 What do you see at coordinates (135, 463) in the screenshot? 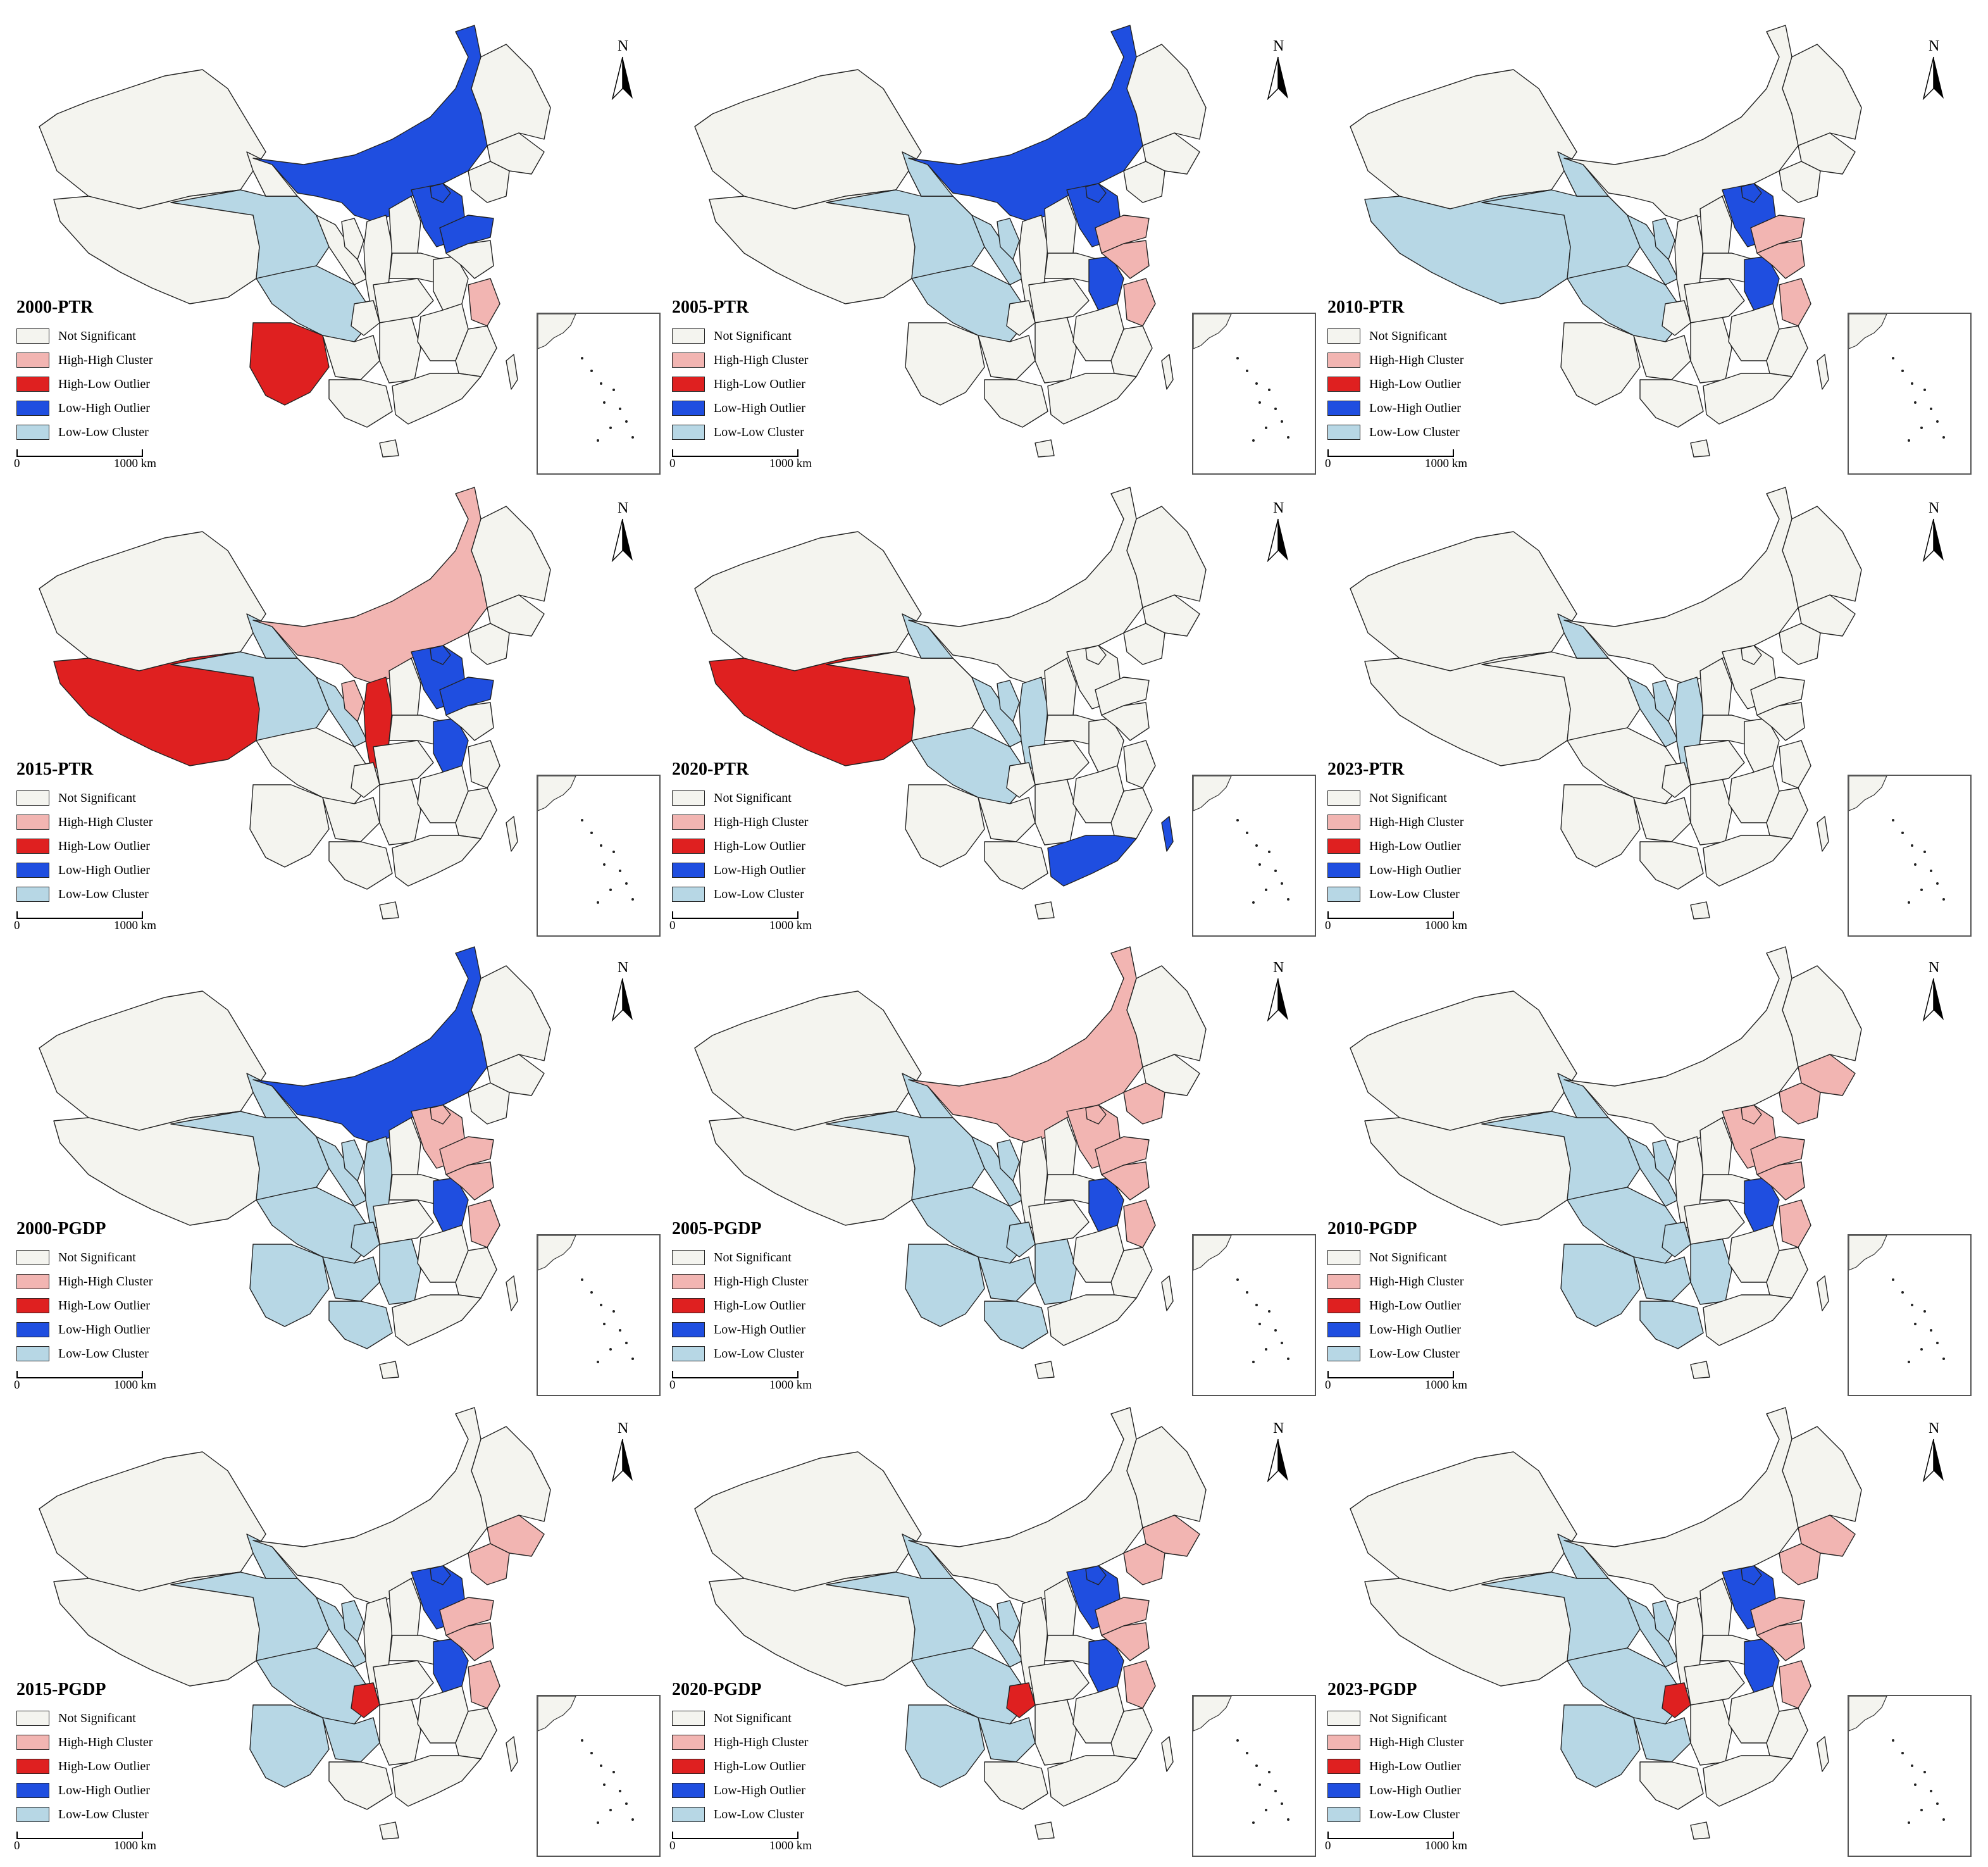
I see `scale-end-label: 1000 km` at bounding box center [135, 463].